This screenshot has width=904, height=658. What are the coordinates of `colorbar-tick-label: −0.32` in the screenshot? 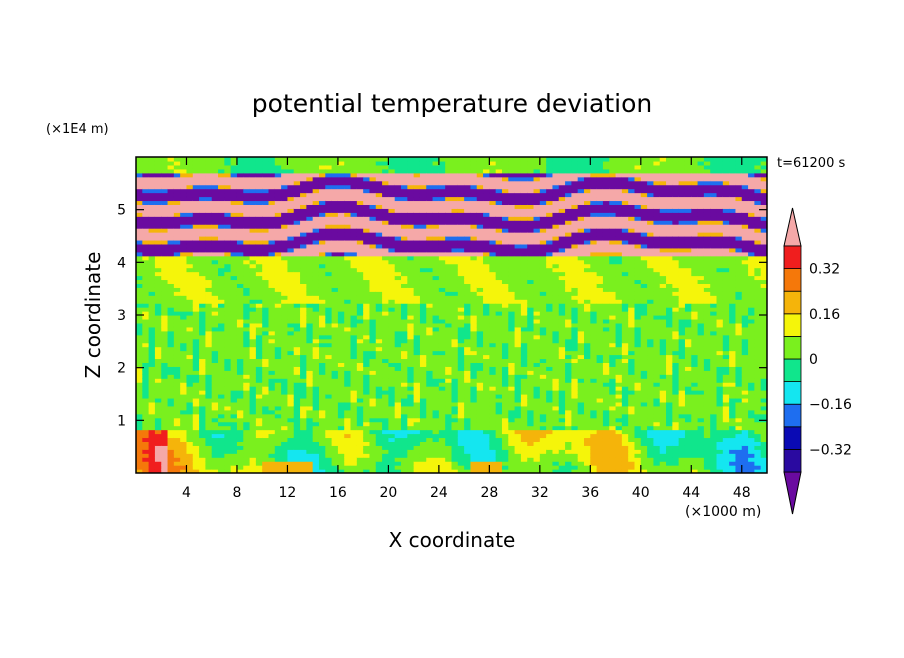 It's located at (830, 450).